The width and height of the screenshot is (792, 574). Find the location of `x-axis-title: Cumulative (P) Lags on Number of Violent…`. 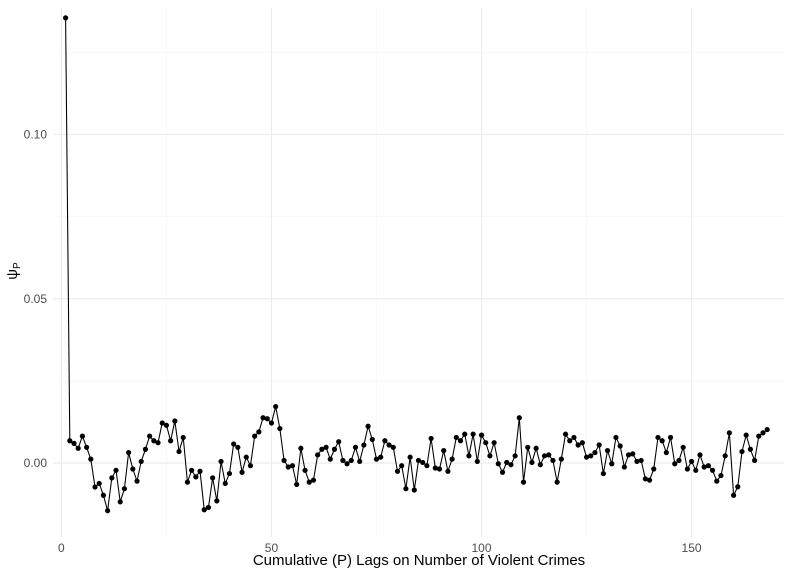

x-axis-title: Cumulative (P) Lags on Number of Violent… is located at coordinates (419, 560).